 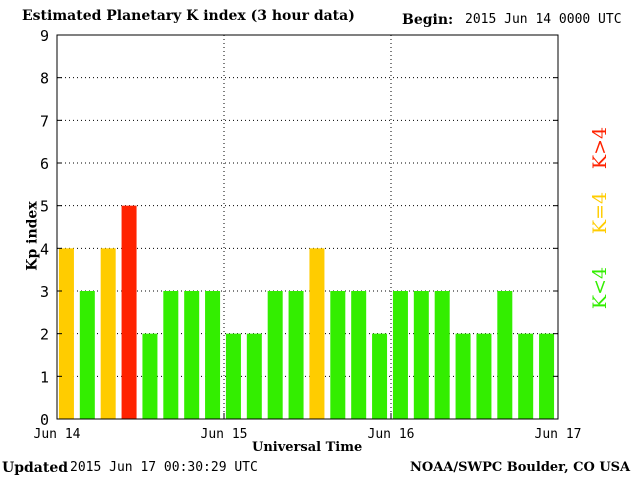 I want to click on x-axis-label: Universal Time, so click(x=307, y=447).